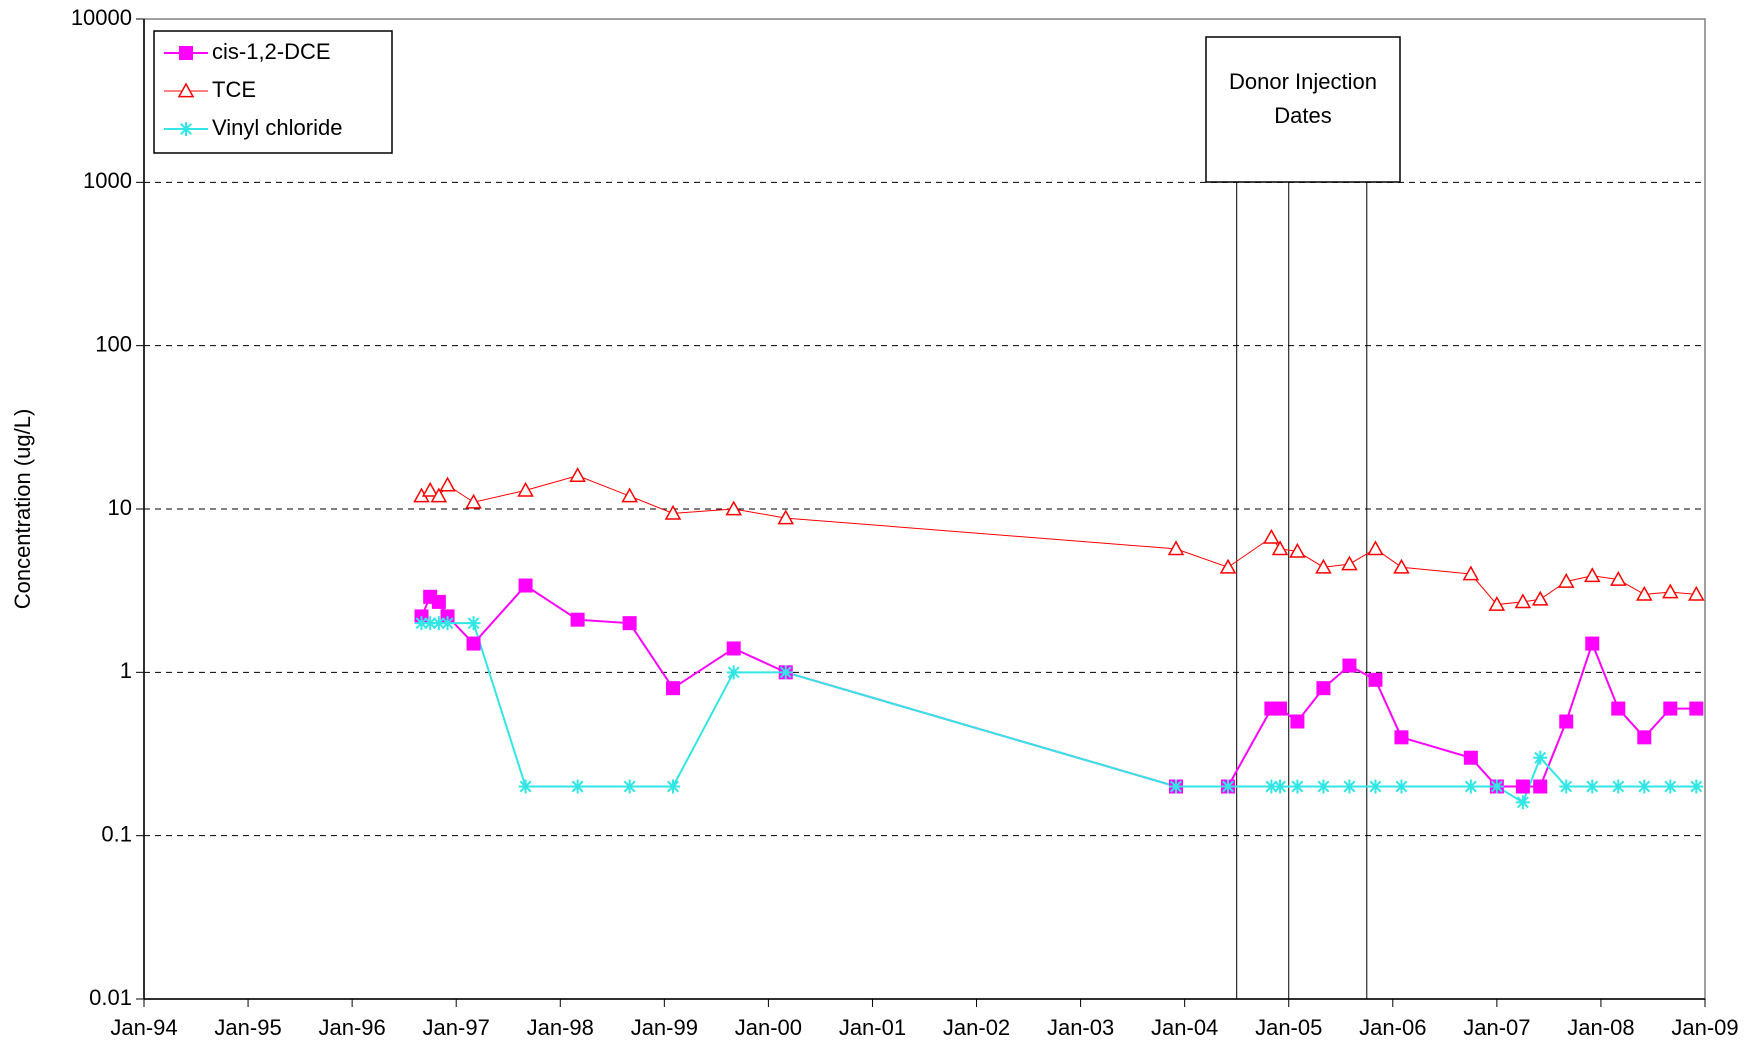 This screenshot has width=1755, height=1048. What do you see at coordinates (1392, 1027) in the screenshot?
I see `x-tick-label: Jan-06` at bounding box center [1392, 1027].